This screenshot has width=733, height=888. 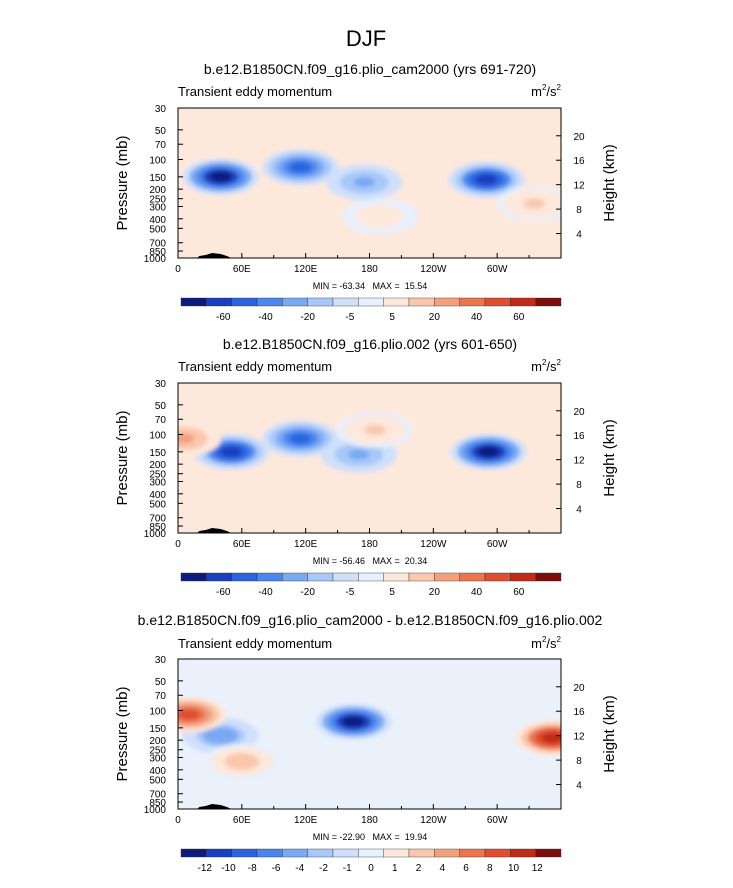 What do you see at coordinates (579, 436) in the screenshot?
I see `height-tick-label: 16` at bounding box center [579, 436].